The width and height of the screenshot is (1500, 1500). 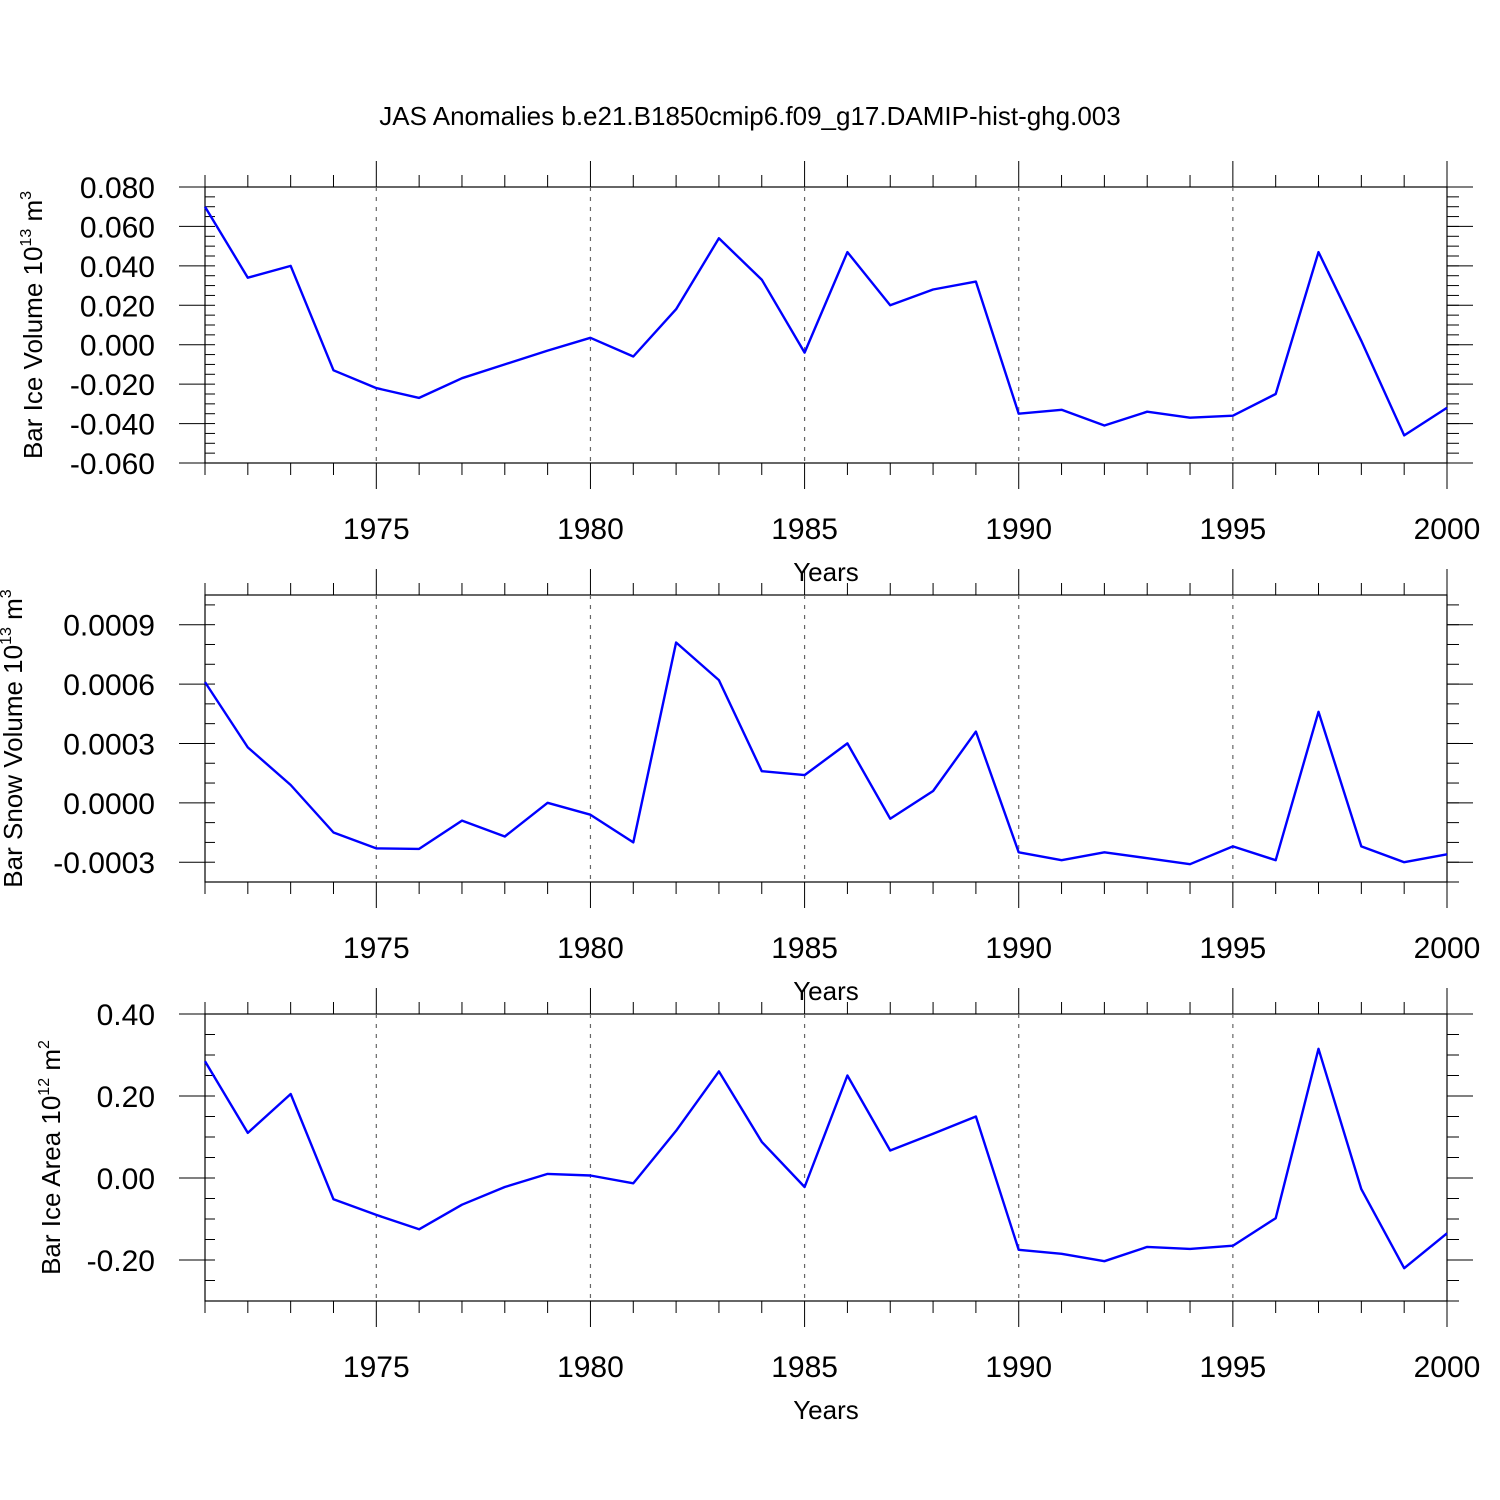 I want to click on y-tick-label-0.040: 0.040, so click(x=117, y=267).